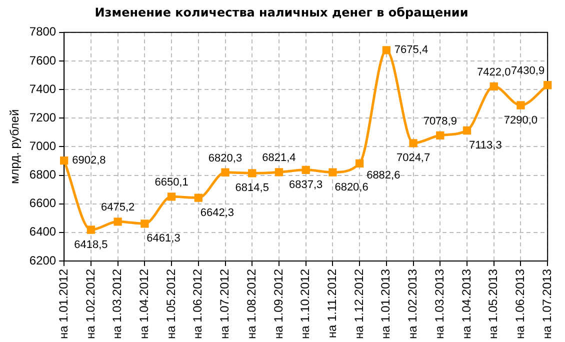 Image resolution: width=565 pixels, height=342 pixels. I want to click on x-tick-label: на 1.05.2012, so click(171, 304).